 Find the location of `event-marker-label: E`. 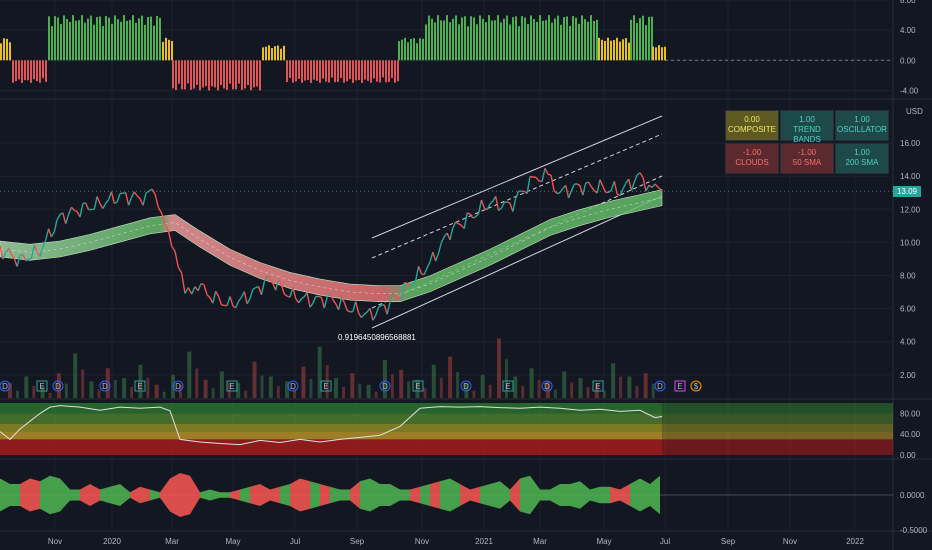

event-marker-label: E is located at coordinates (139, 386).